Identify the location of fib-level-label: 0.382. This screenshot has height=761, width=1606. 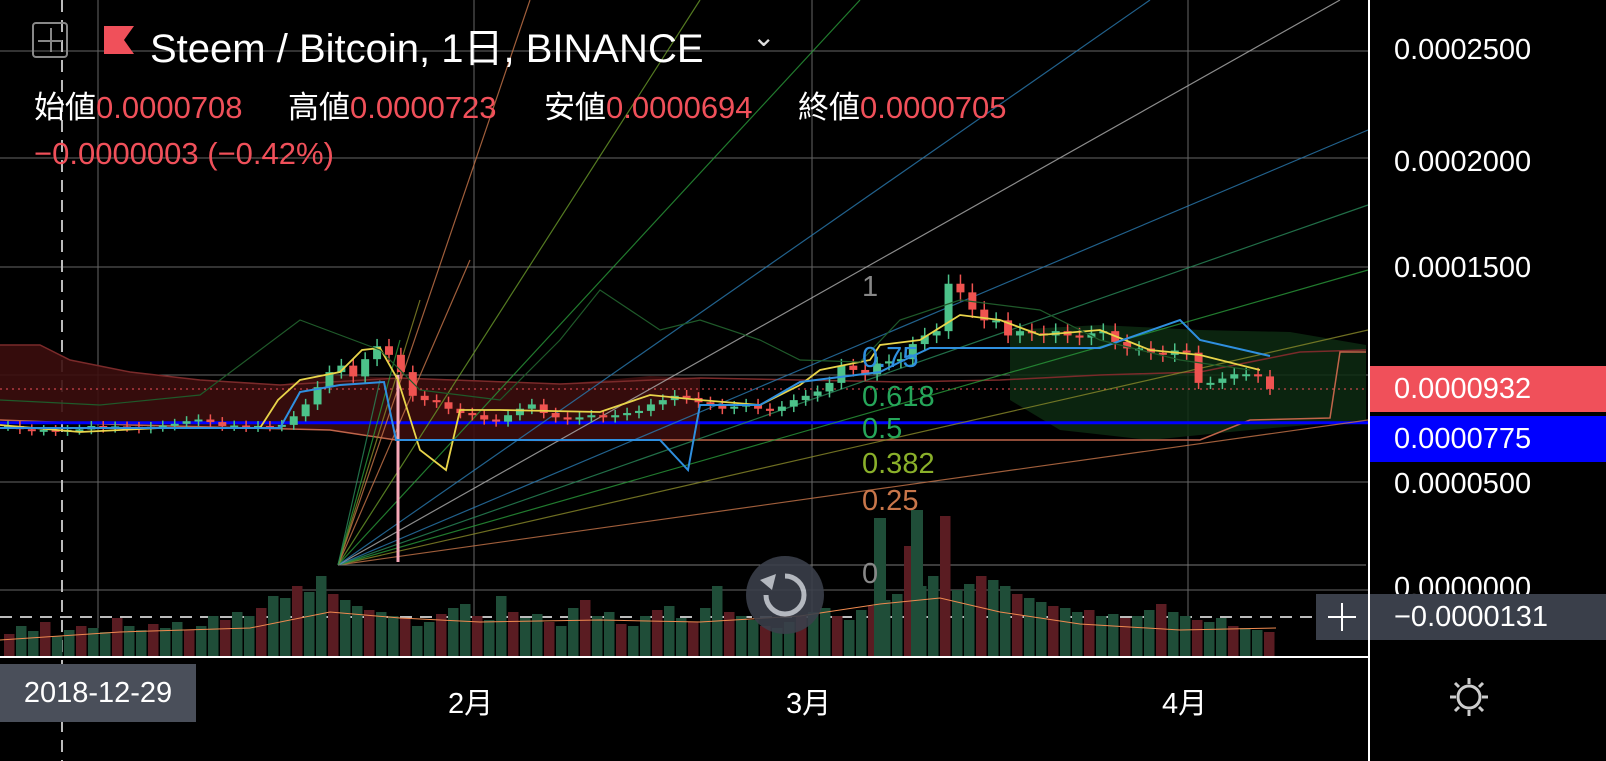
(898, 464).